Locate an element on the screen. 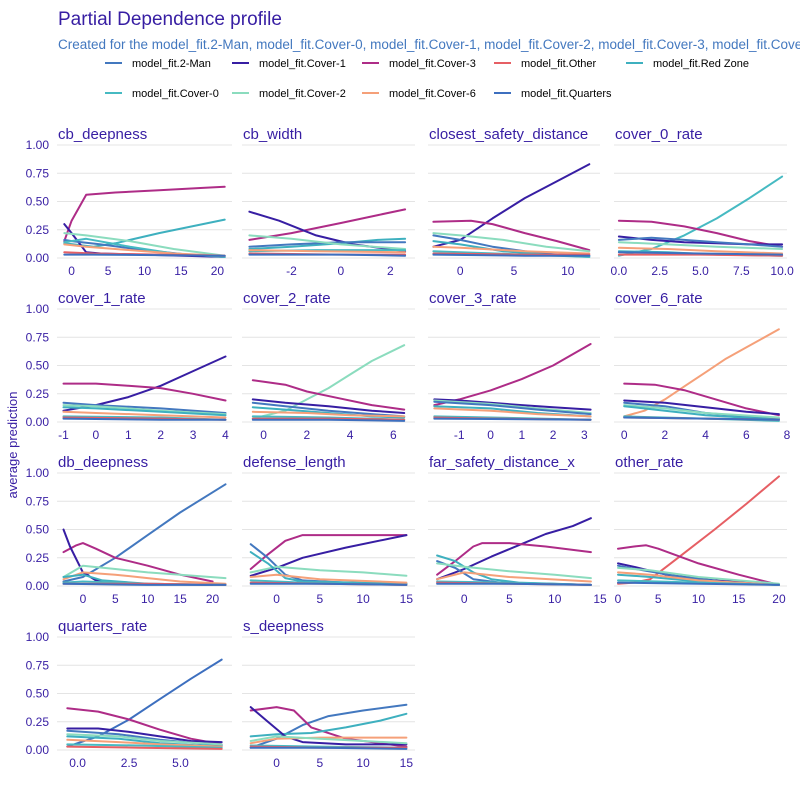 The height and width of the screenshot is (800, 800). x-tick-label: 20 is located at coordinates (779, 599).